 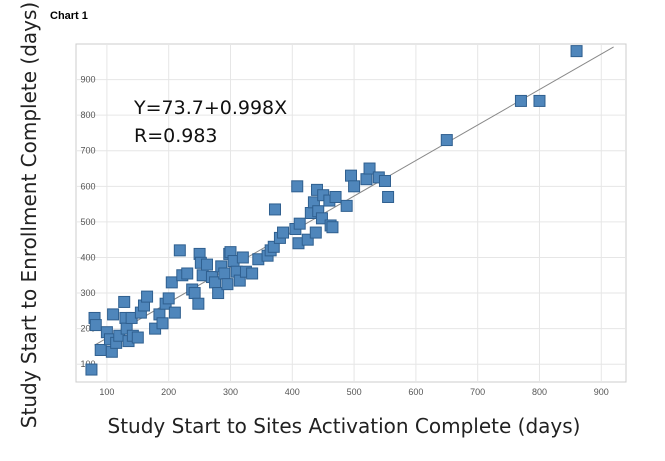 I want to click on x-tick-label: 800, so click(x=539, y=392).